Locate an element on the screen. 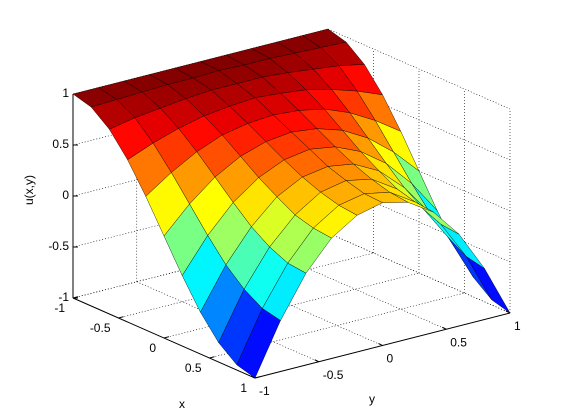  y-tick-label: -0.5 is located at coordinates (333, 375).